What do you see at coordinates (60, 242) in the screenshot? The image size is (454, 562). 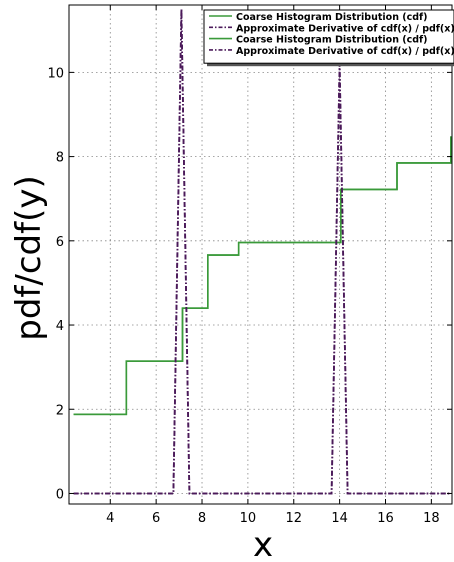 I see `y-tick-label: 6` at bounding box center [60, 242].